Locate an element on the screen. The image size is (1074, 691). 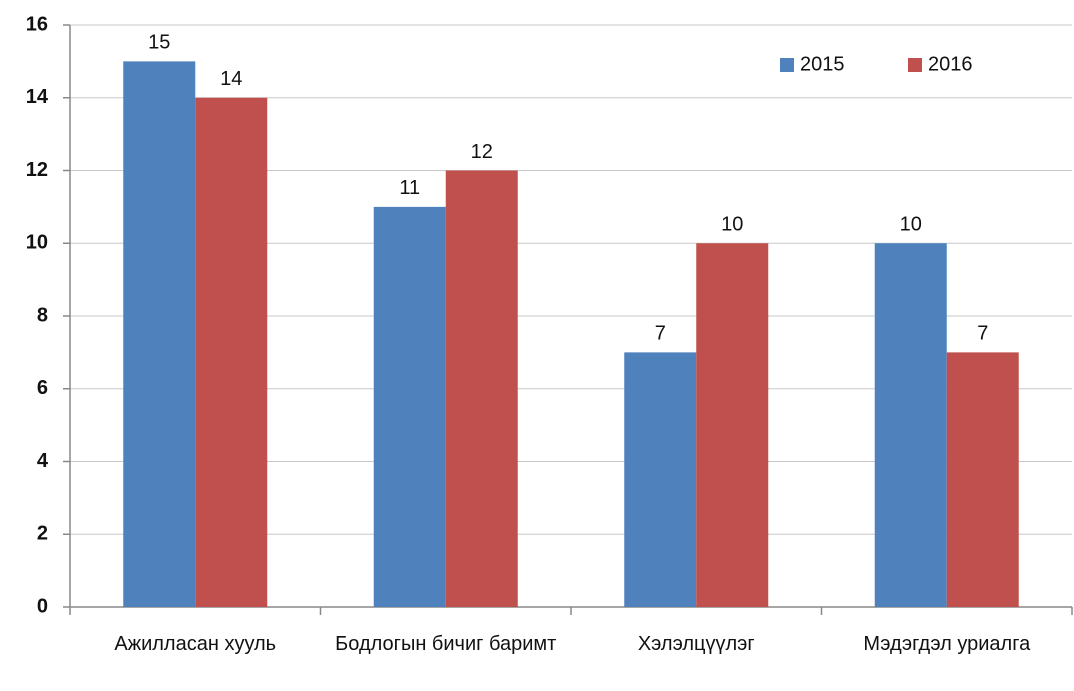
data-label: 15 is located at coordinates (159, 43).